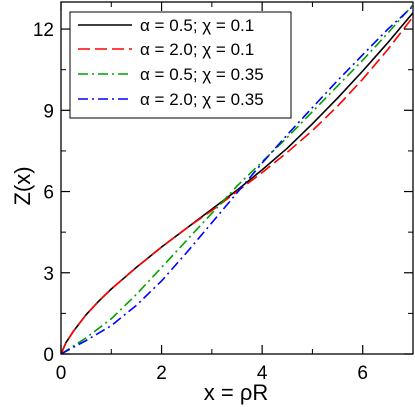 This screenshot has width=415, height=407. I want to click on x-tick-label: 2, so click(161, 373).